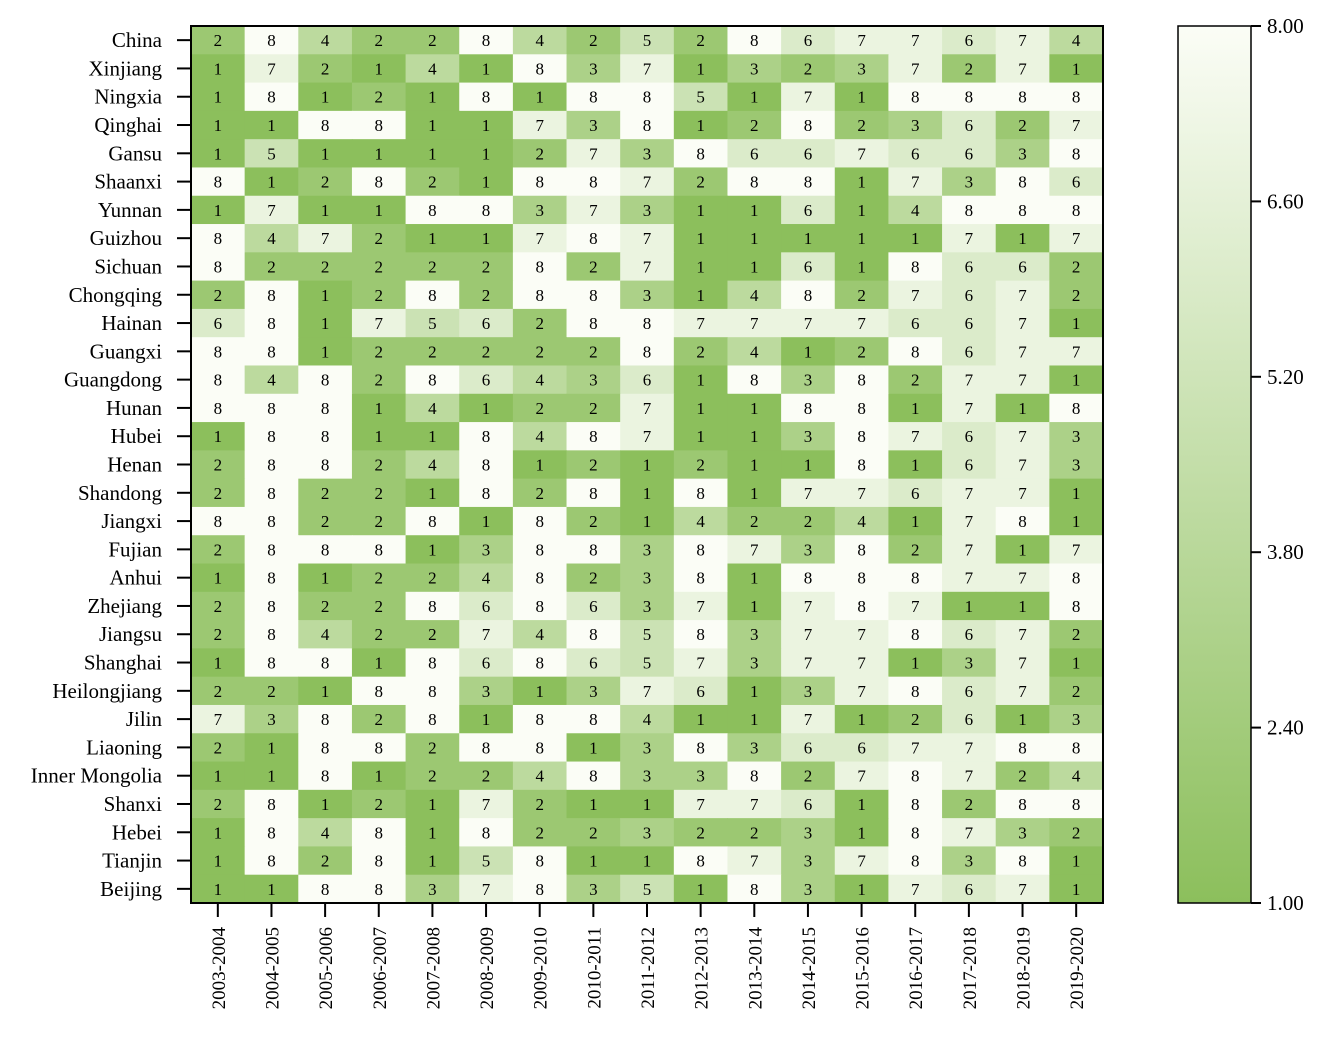  I want to click on y-tick-label: Yunnan, so click(130, 210).